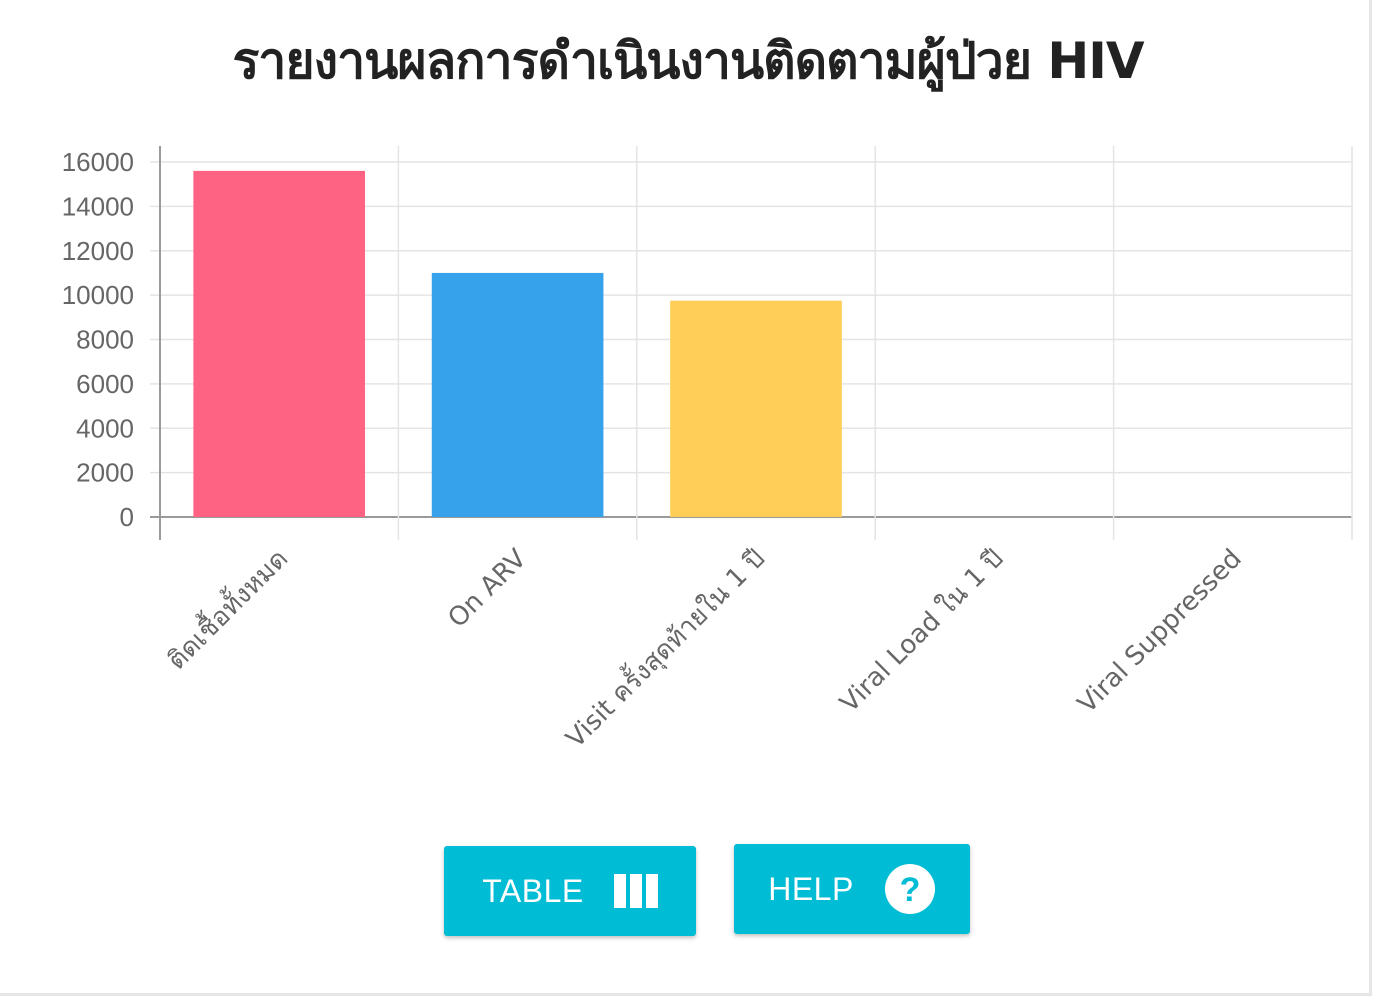 This screenshot has height=1004, width=1378. I want to click on view-column-icon, so click(635, 891).